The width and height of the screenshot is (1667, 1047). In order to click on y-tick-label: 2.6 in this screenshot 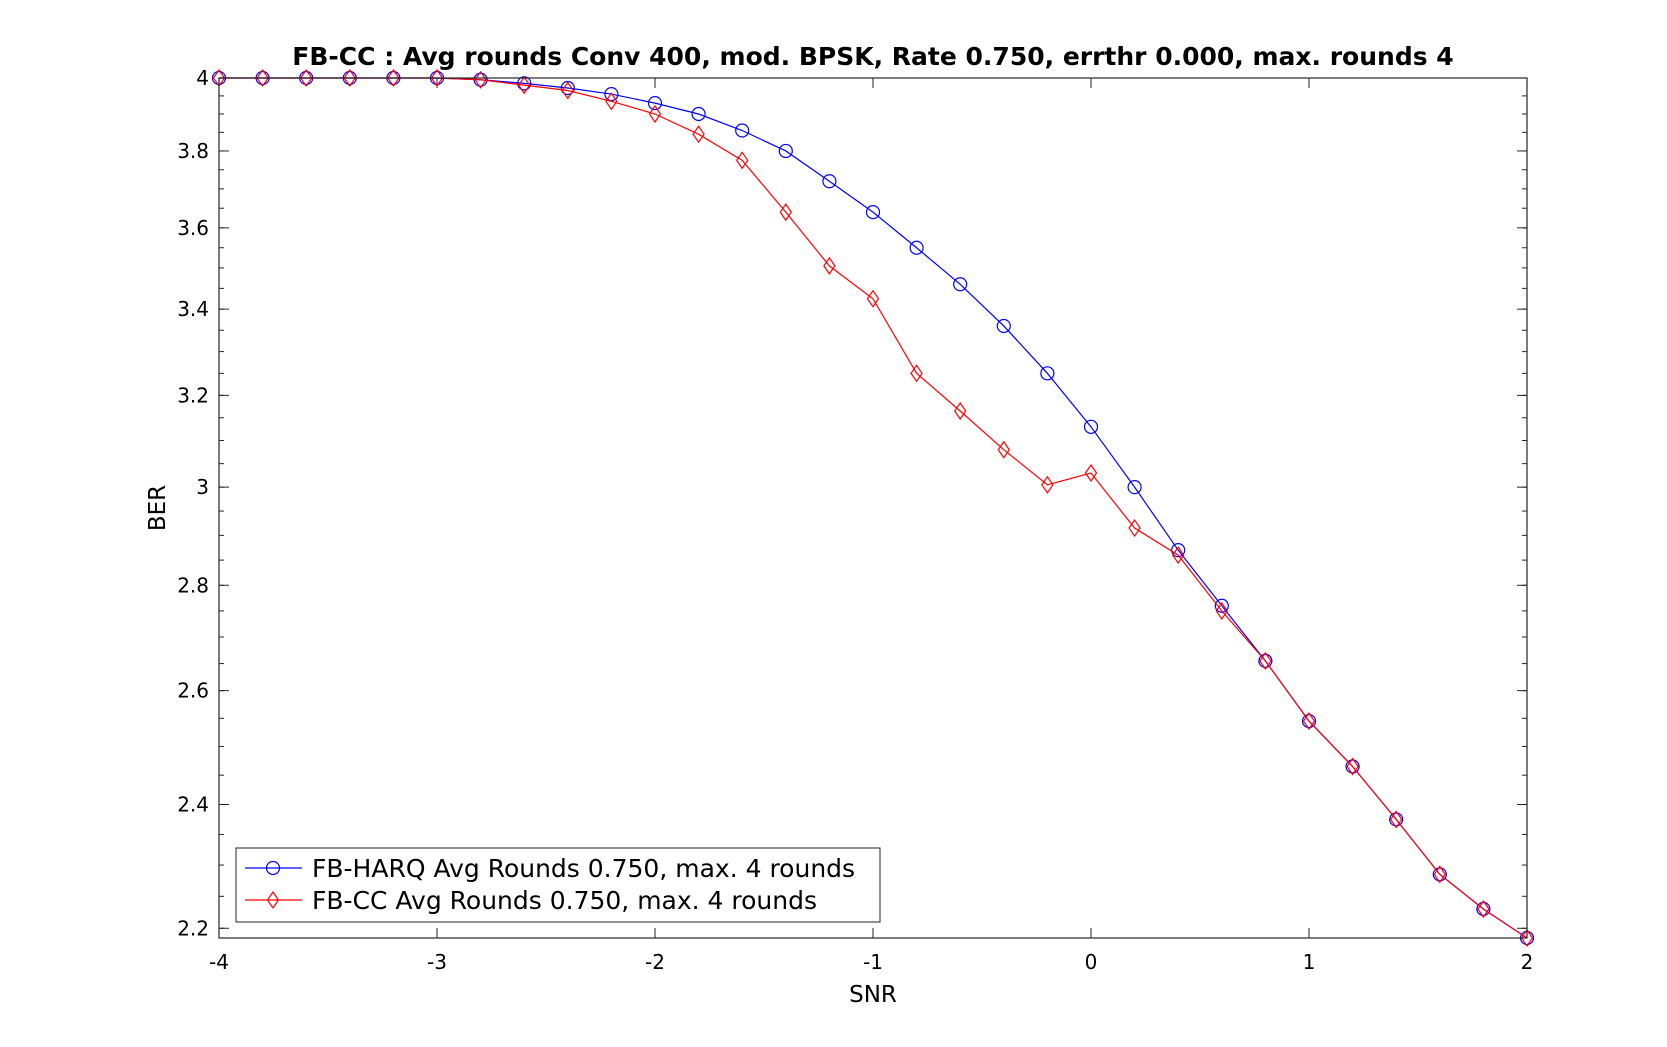, I will do `click(193, 691)`.